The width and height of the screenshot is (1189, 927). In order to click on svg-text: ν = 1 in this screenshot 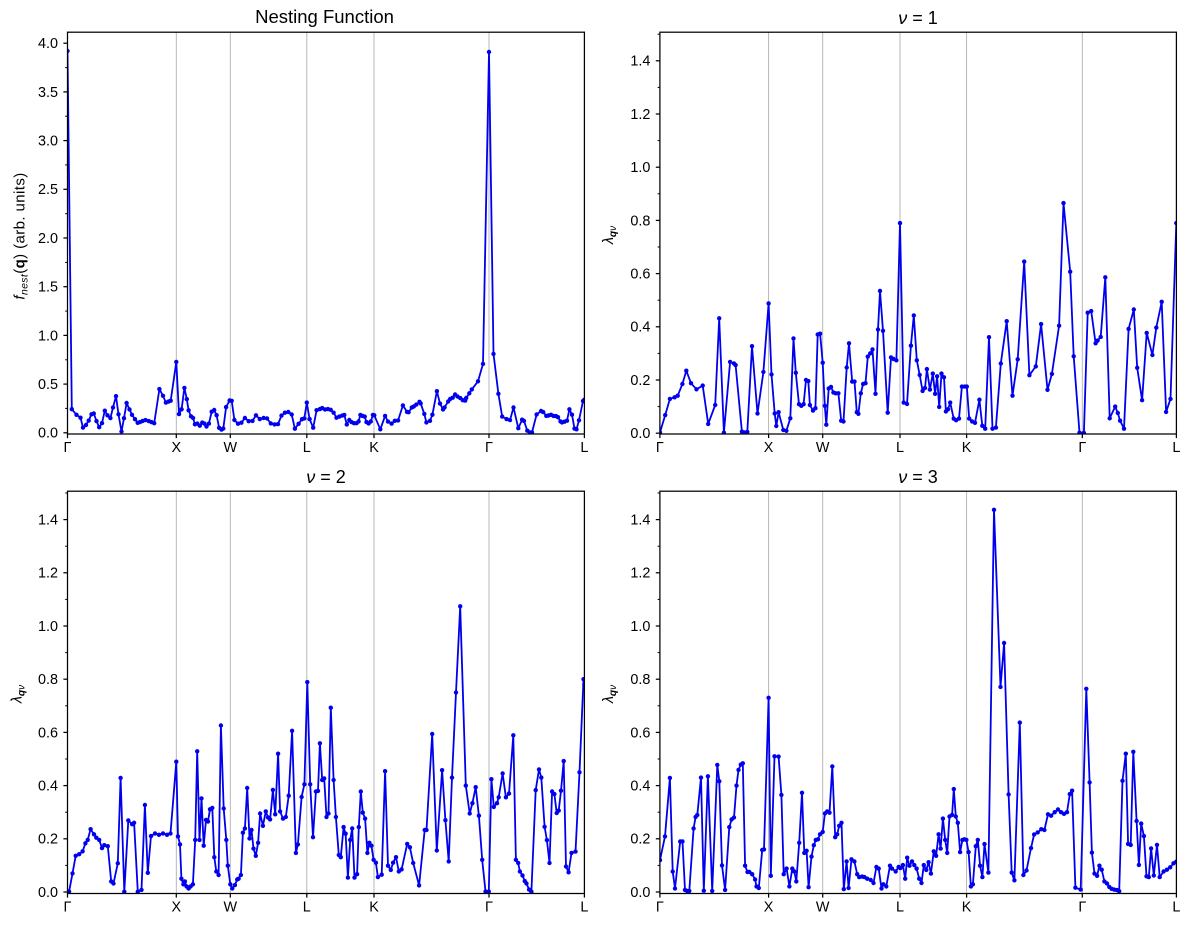, I will do `click(918, 18)`.